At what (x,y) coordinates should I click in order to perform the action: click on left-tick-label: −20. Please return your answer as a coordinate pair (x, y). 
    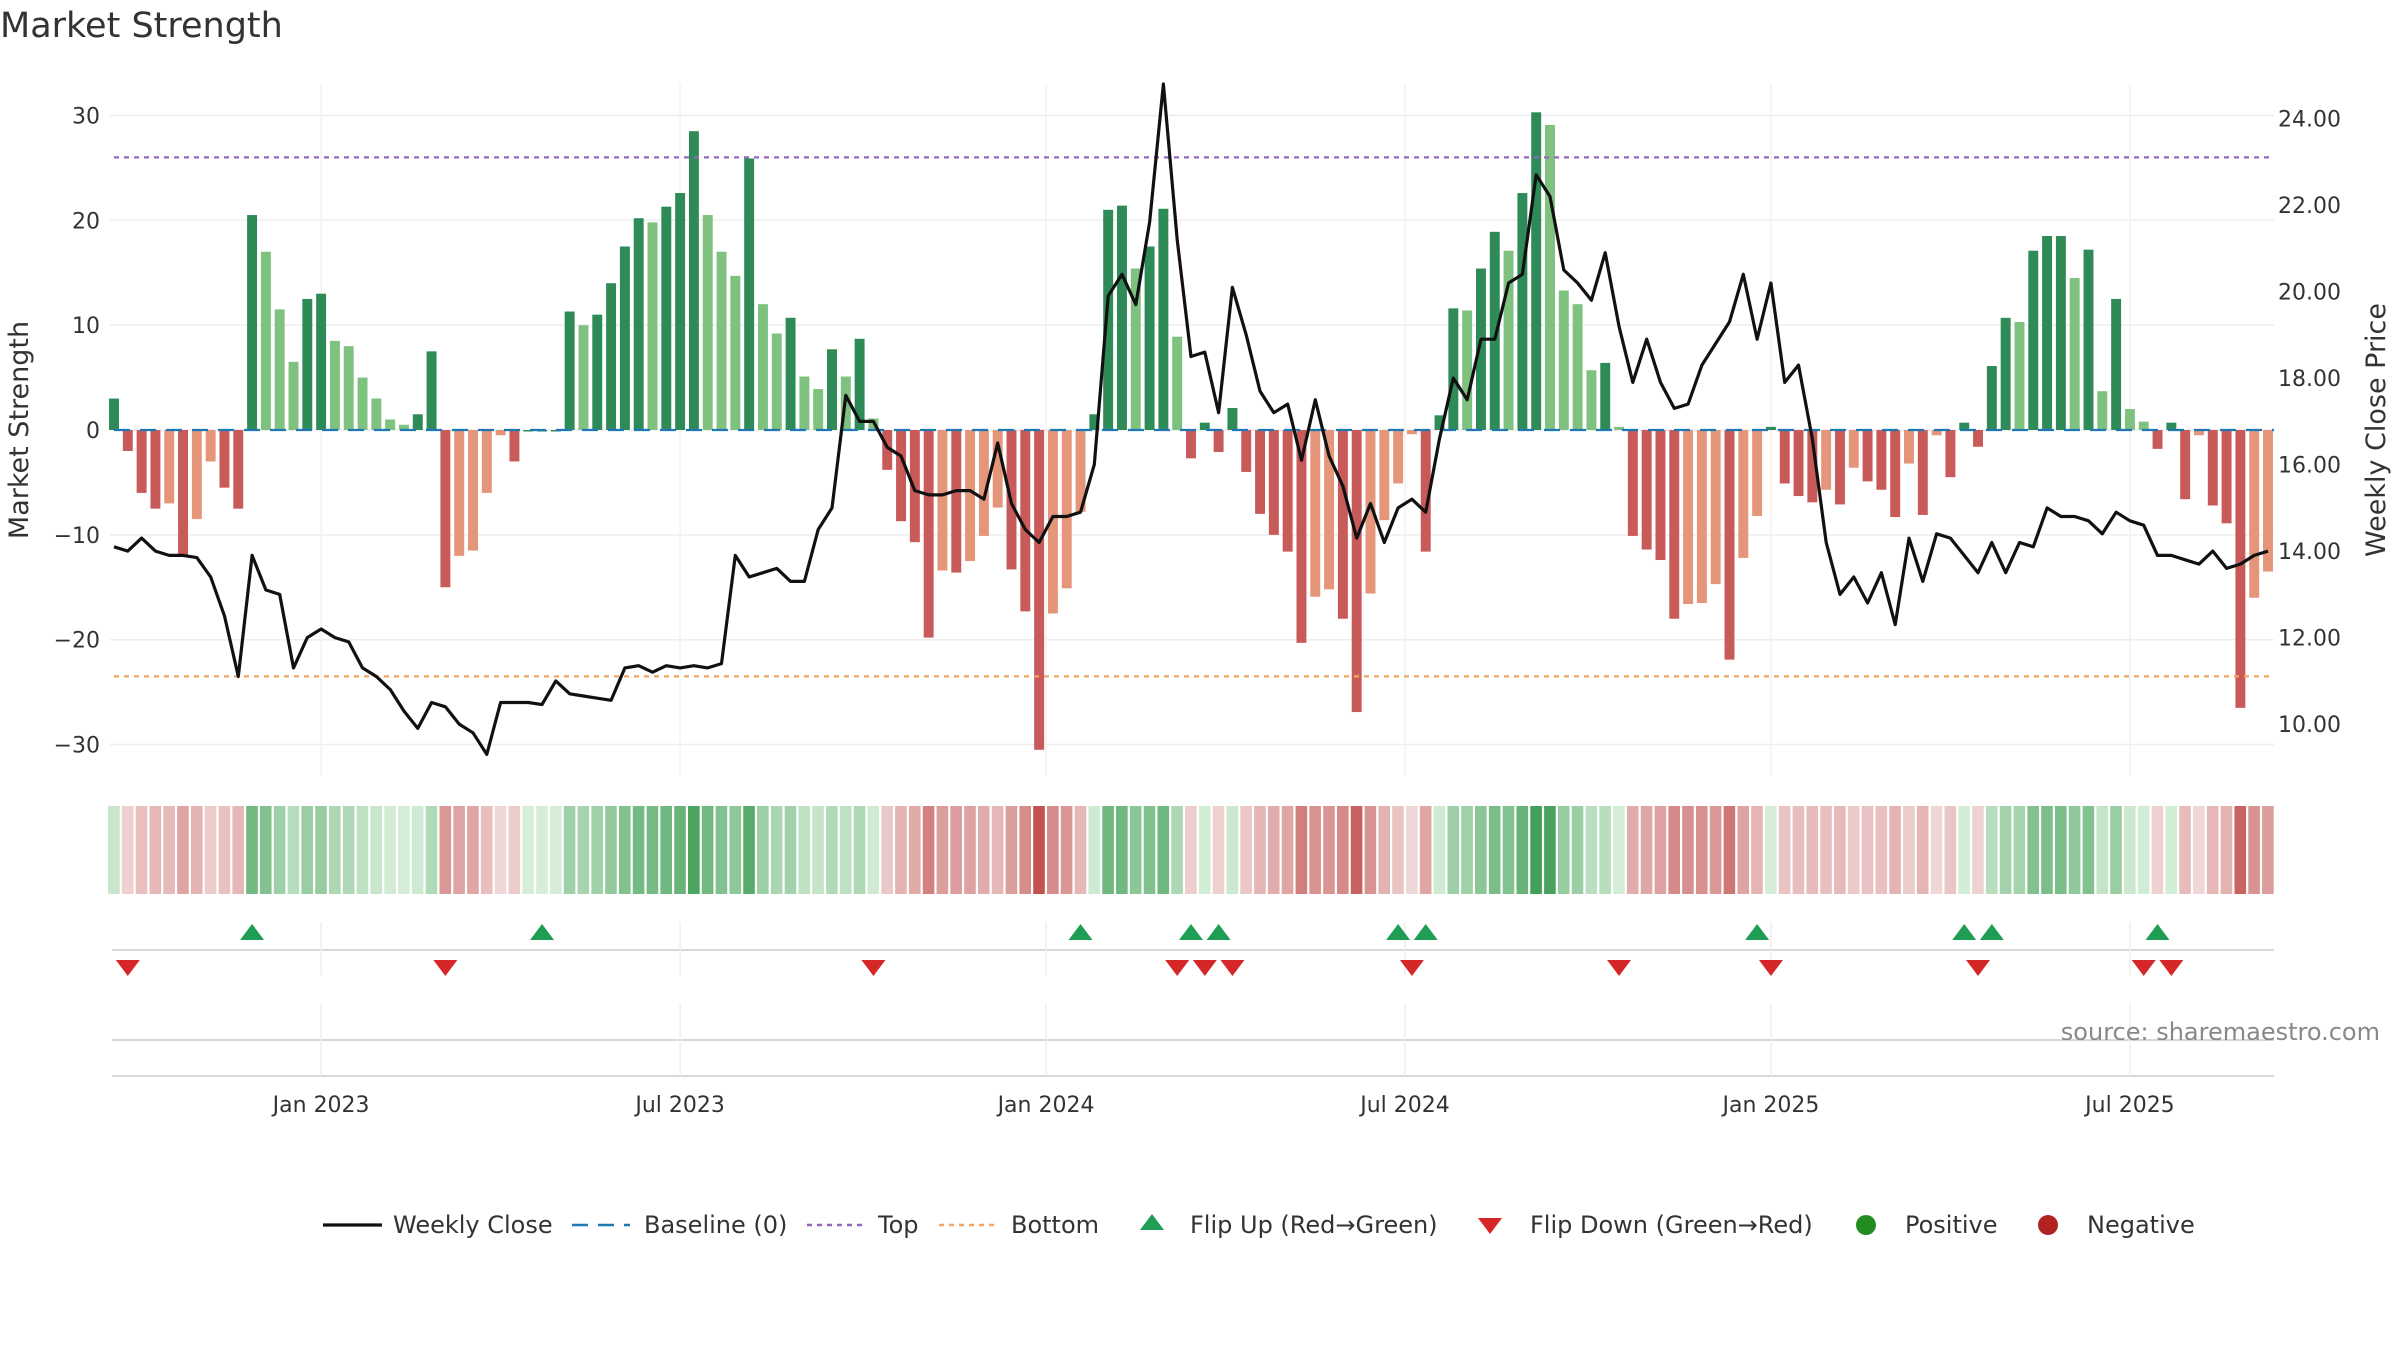
    Looking at the image, I should click on (77, 641).